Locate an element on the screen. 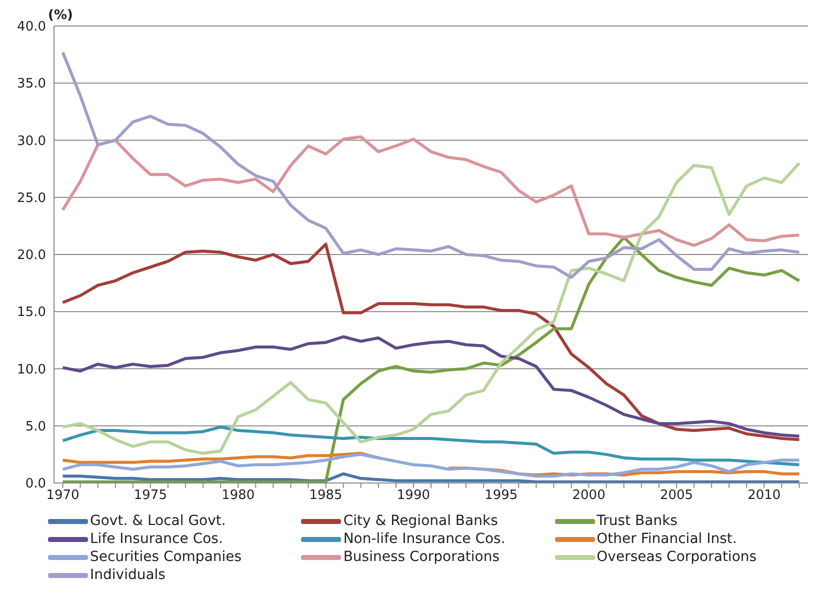 The image size is (827, 609). legend-label: Govt. & Local Govt. is located at coordinates (158, 521).